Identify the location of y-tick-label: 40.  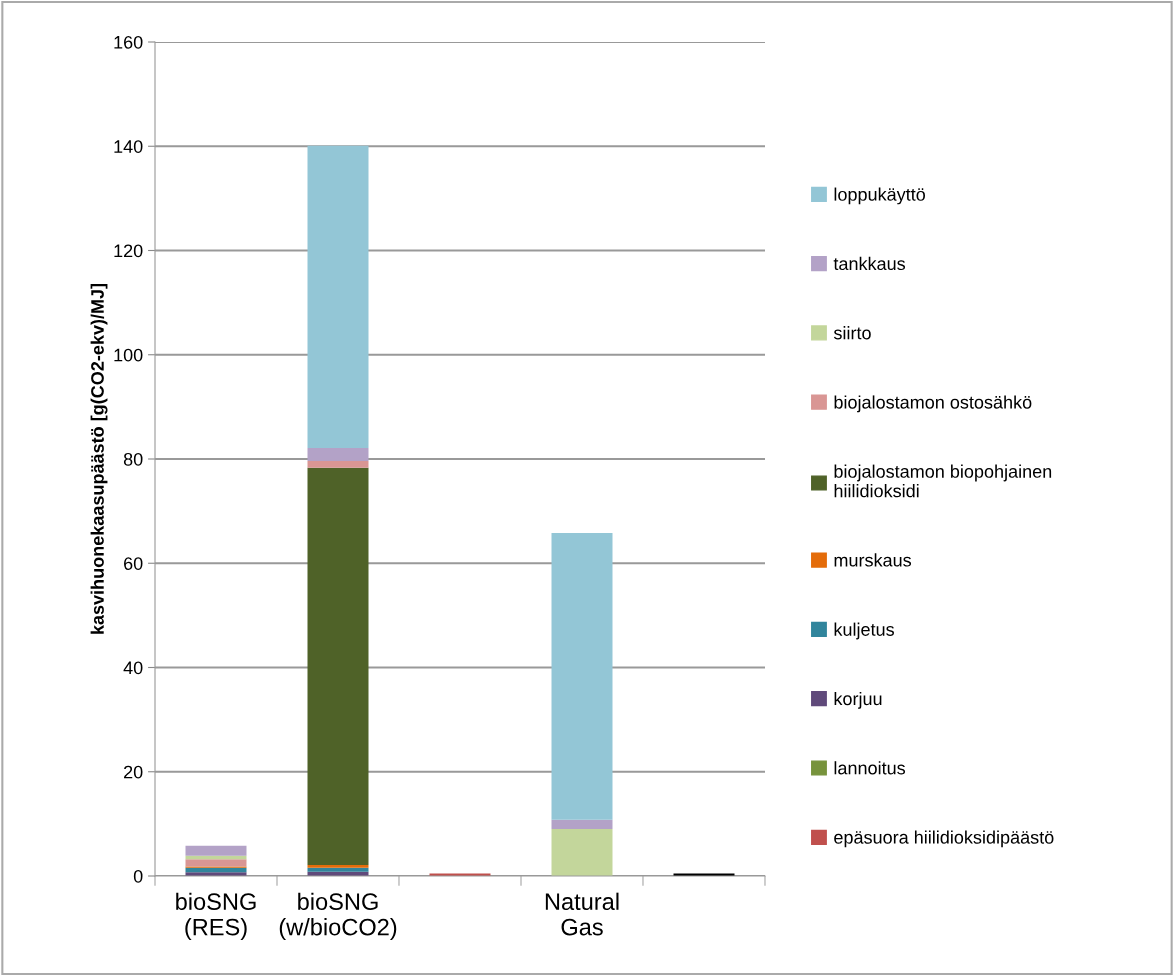
(133, 668).